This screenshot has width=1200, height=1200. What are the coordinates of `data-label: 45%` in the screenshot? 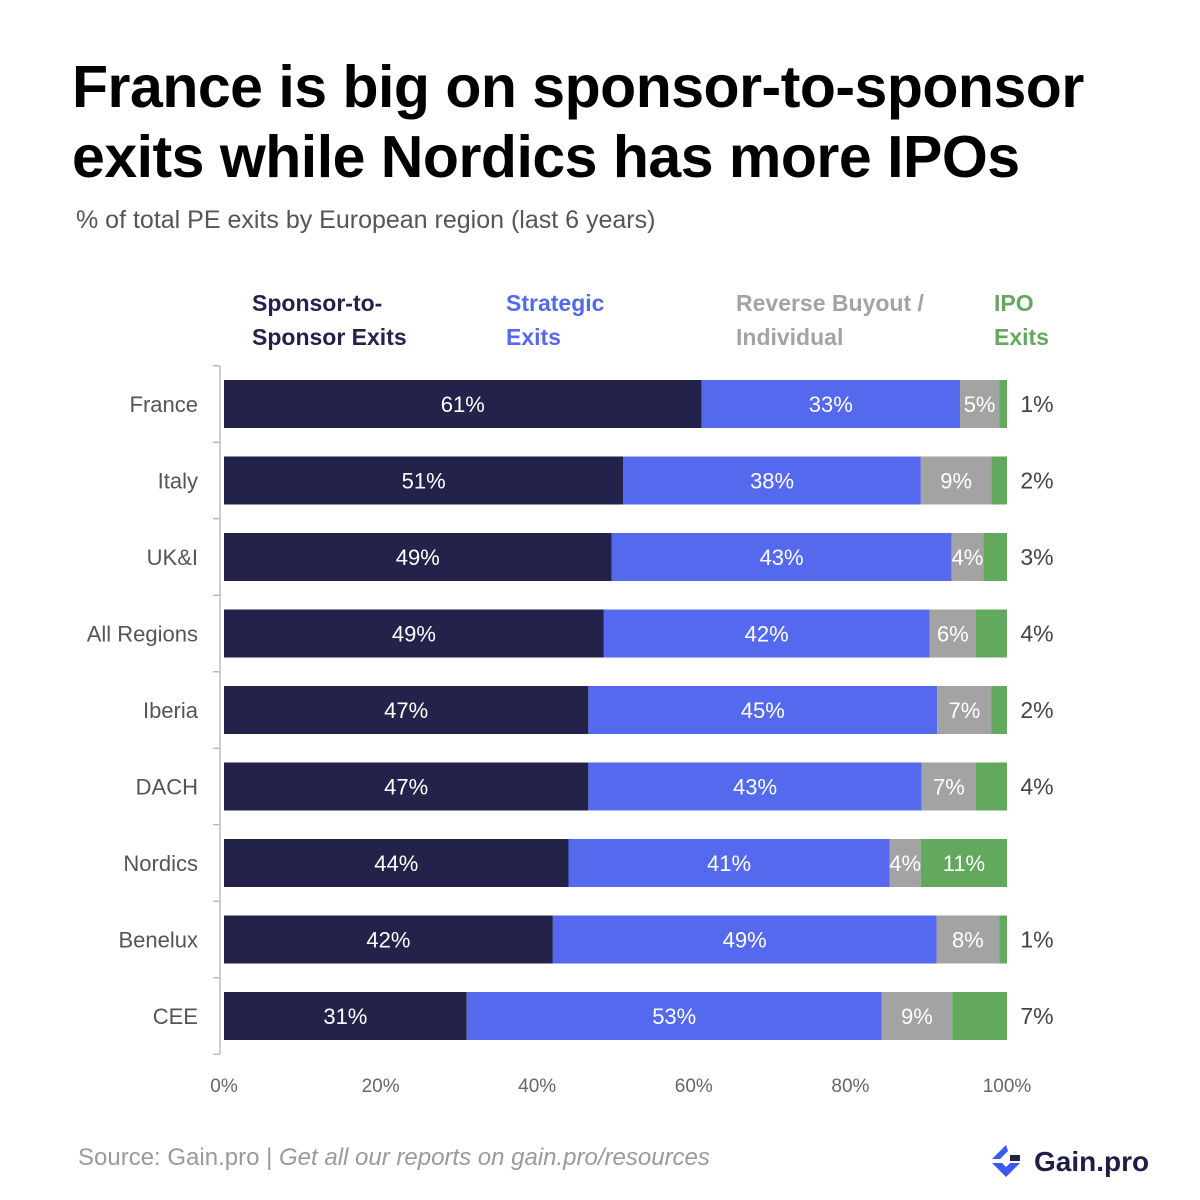 It's located at (763, 710).